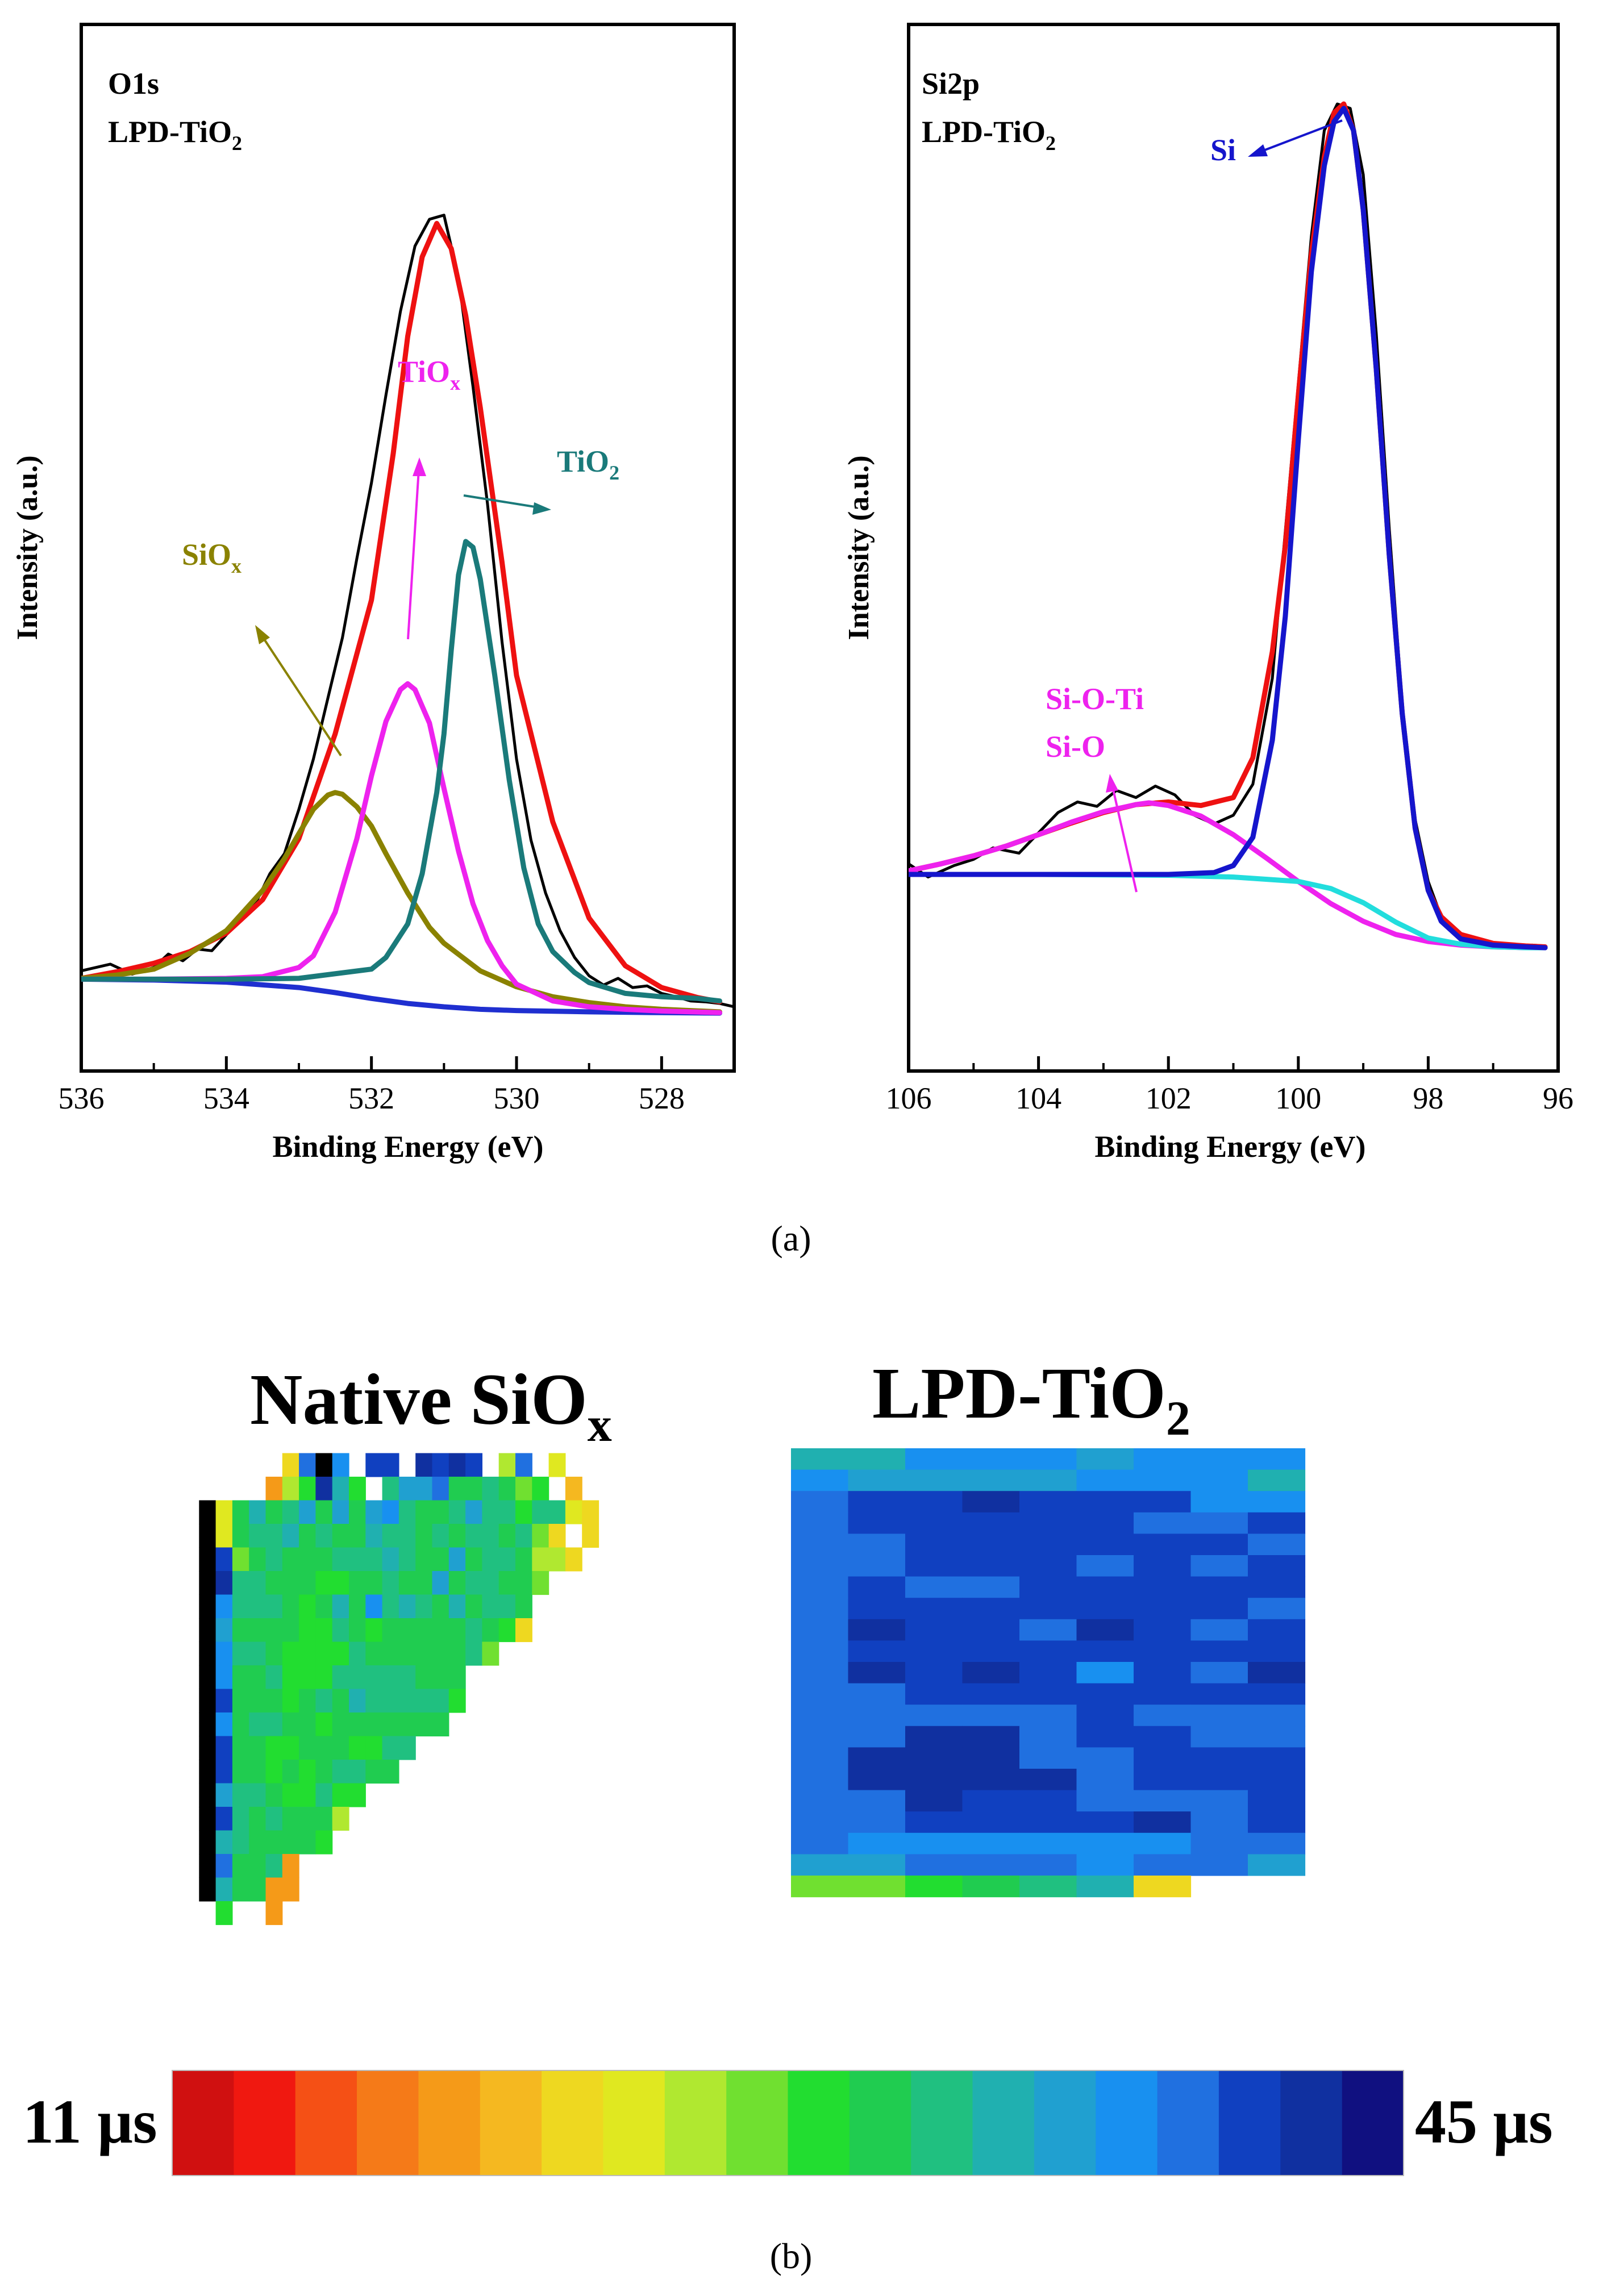 This screenshot has height=2296, width=1603. Describe the element at coordinates (402, 771) in the screenshot. I see `o1s-series-tio2` at that location.